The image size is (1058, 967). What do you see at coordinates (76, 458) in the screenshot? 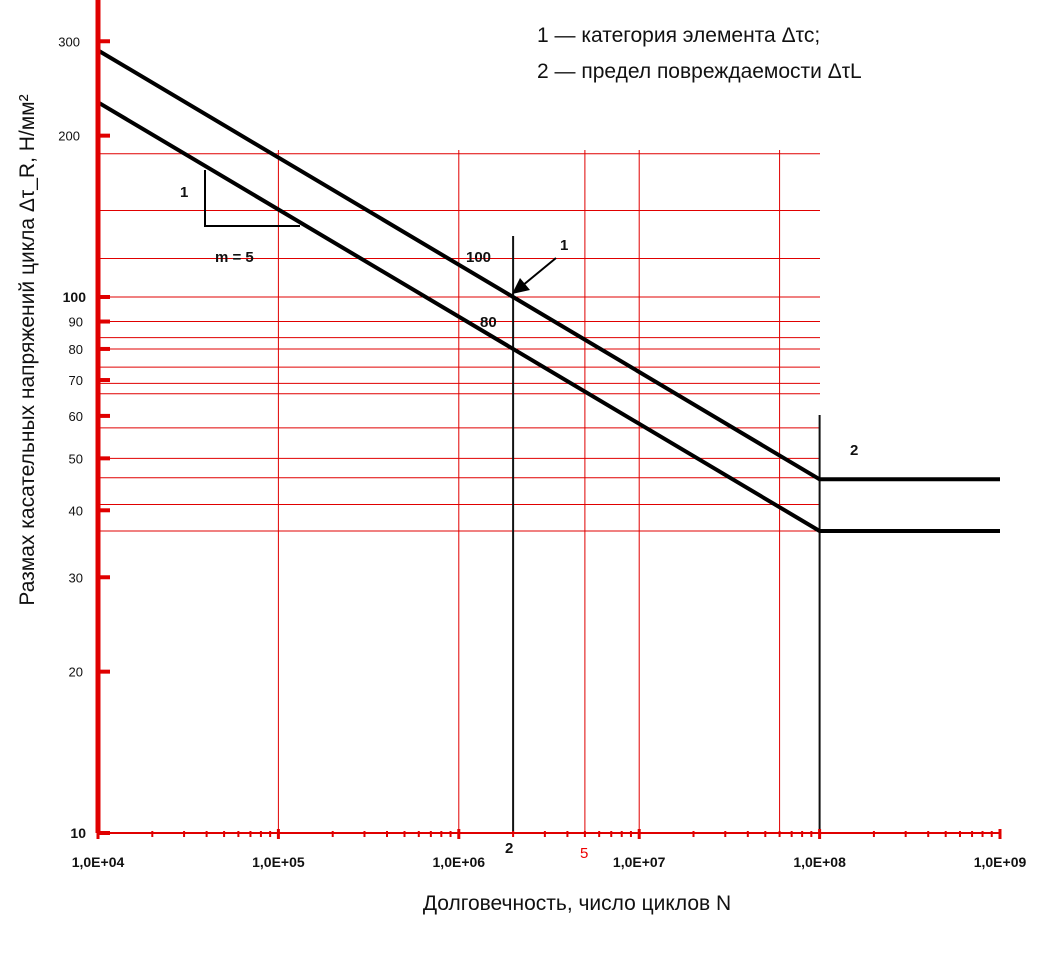
I see `y-tick-label-50: 50` at bounding box center [76, 458].